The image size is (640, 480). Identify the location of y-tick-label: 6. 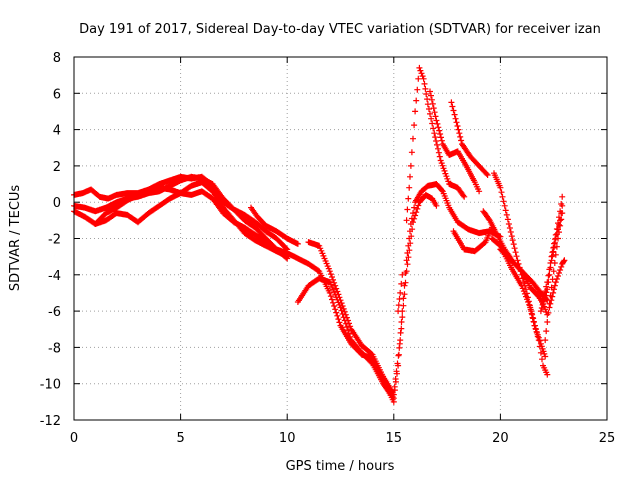
(57, 94).